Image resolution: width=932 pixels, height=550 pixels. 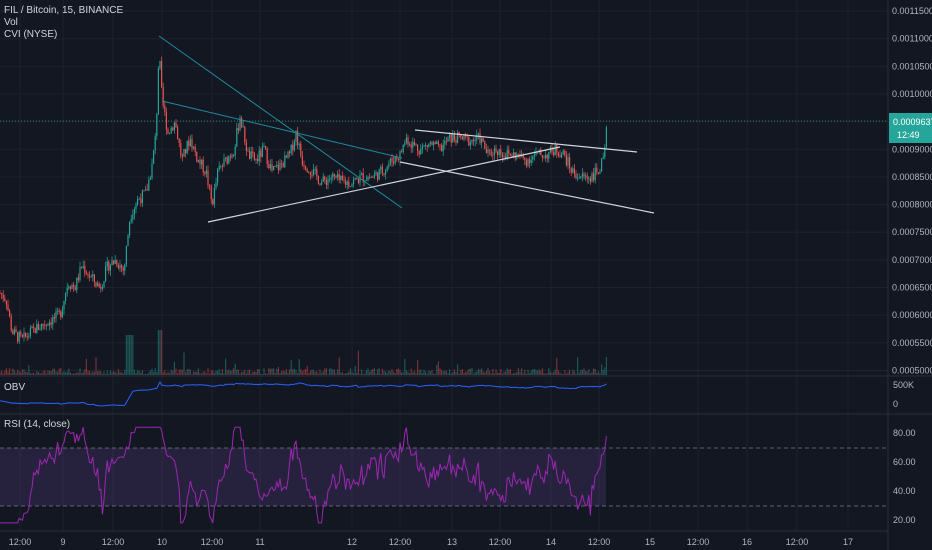 I want to click on last-price-value: 0.0009637, so click(x=912, y=122).